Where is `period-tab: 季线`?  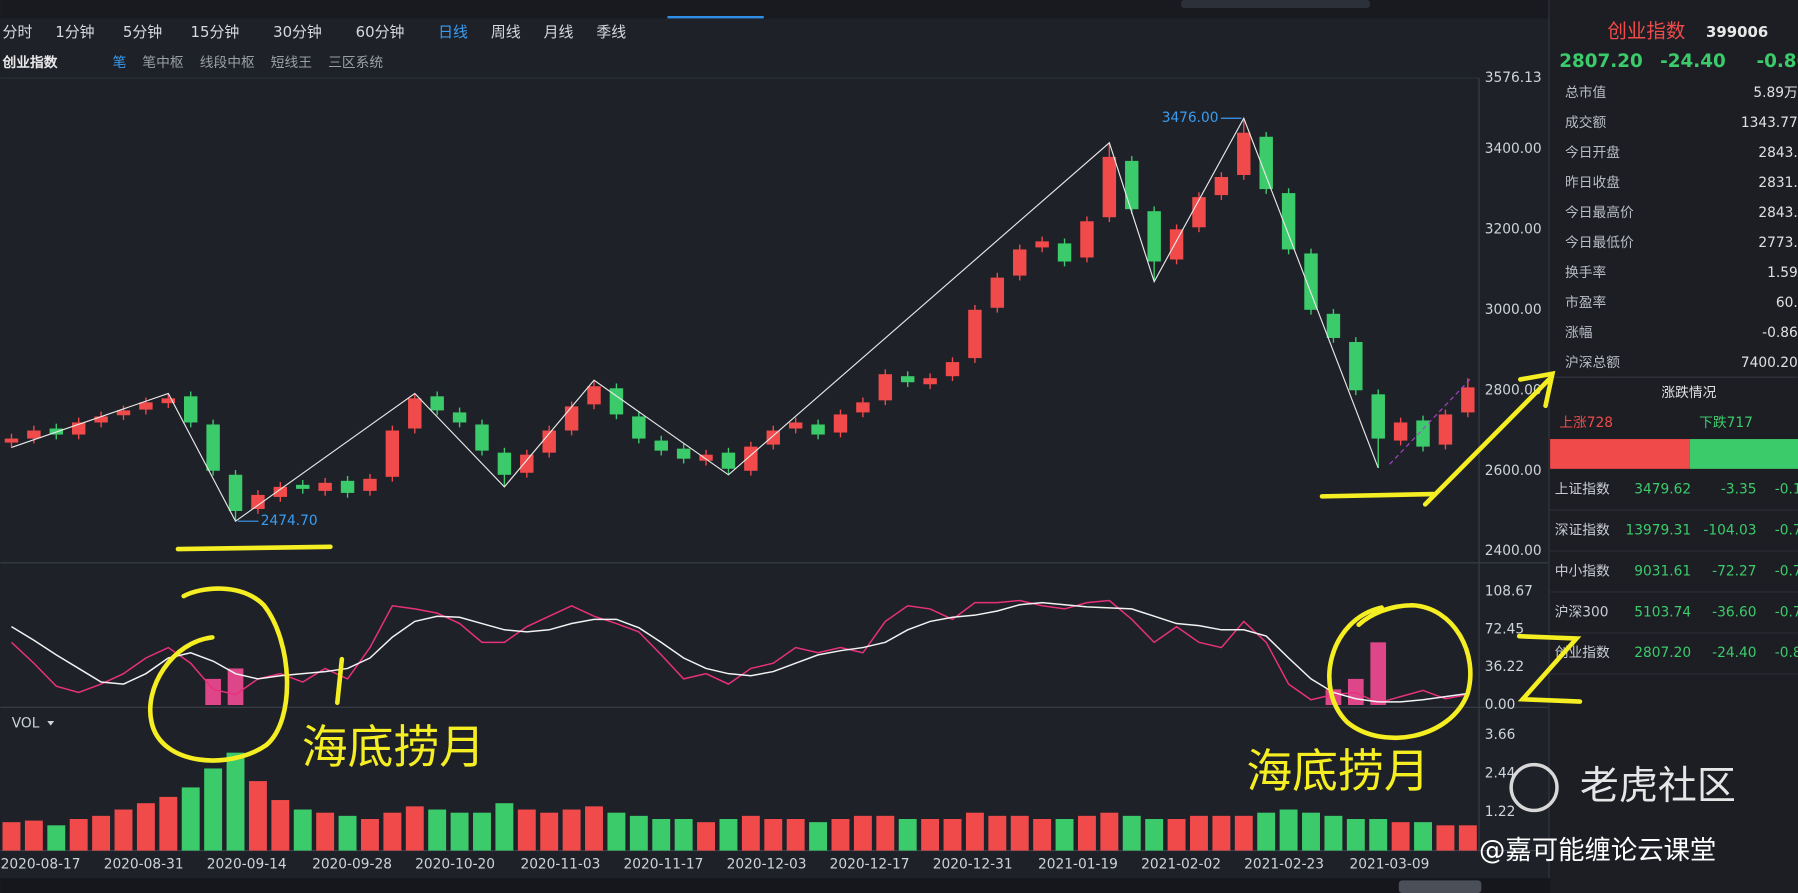
period-tab: 季线 is located at coordinates (611, 32).